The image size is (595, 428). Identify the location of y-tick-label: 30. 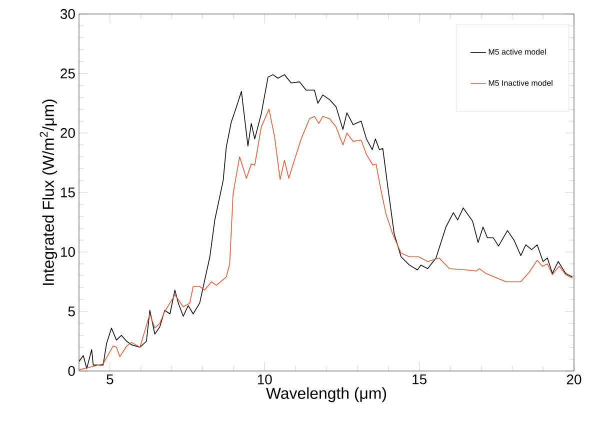
(67, 14).